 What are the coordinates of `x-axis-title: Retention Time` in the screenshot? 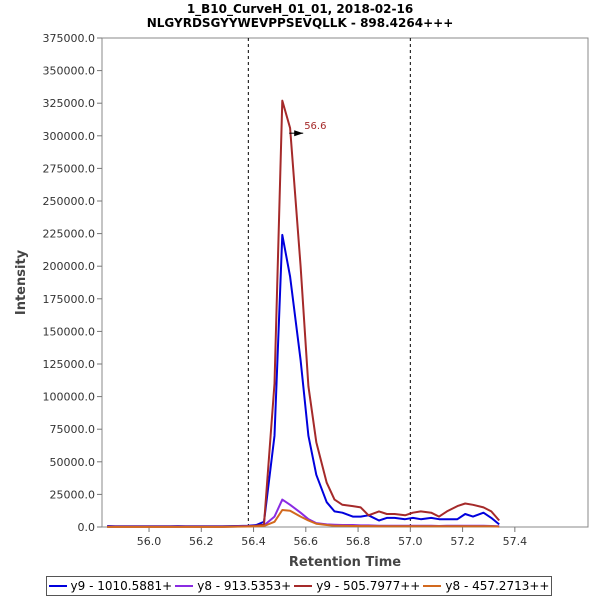 It's located at (345, 562).